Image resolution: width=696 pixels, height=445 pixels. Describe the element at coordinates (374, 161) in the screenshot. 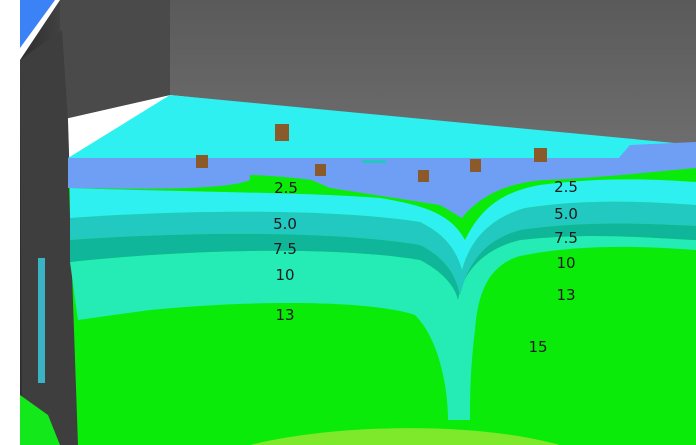

I see `surface-dash` at that location.